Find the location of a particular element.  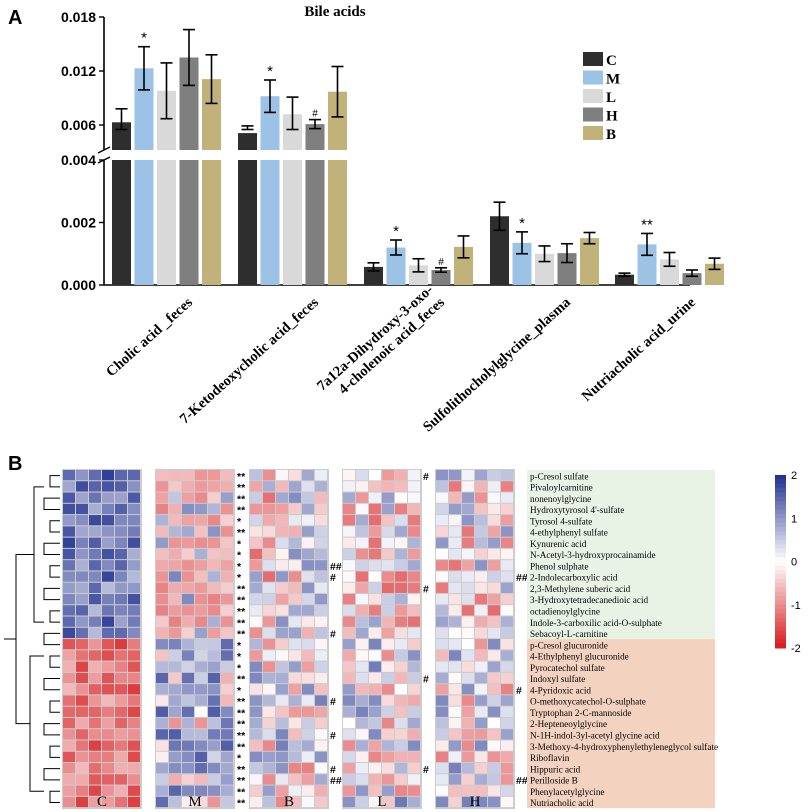

row-label: 2-Hepteneoylglycine is located at coordinates (568, 724).